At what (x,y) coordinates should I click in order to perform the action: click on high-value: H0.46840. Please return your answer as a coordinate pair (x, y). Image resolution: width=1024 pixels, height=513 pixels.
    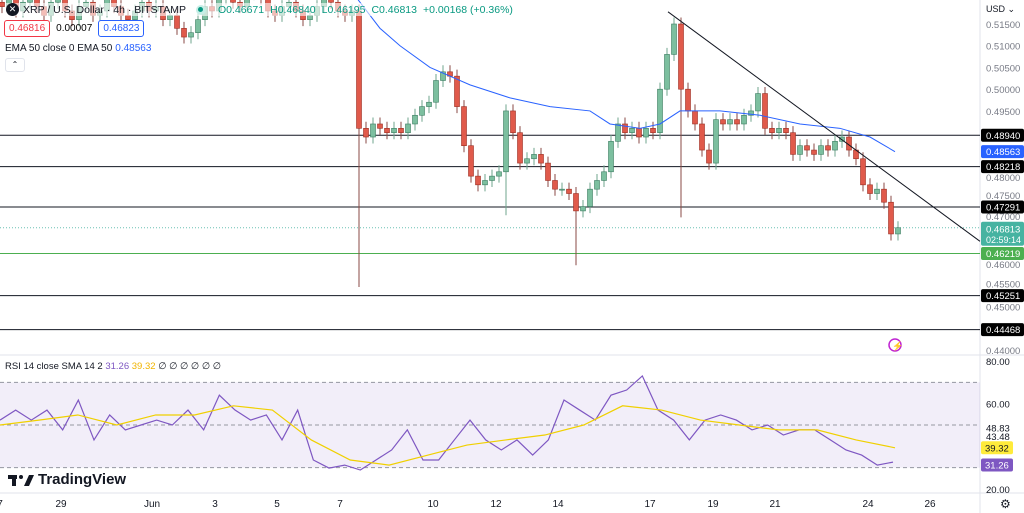
    Looking at the image, I should click on (293, 9).